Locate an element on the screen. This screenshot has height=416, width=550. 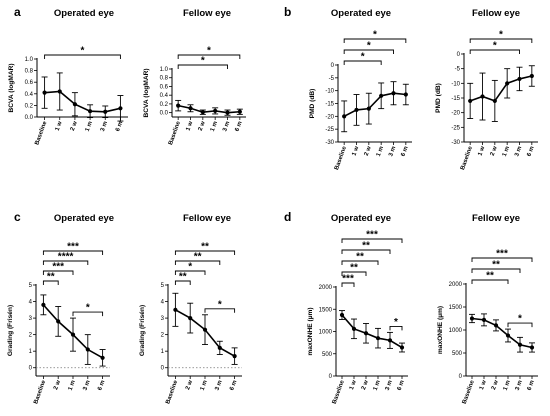
y-tick-label: 5 is located at coordinates (163, 286).